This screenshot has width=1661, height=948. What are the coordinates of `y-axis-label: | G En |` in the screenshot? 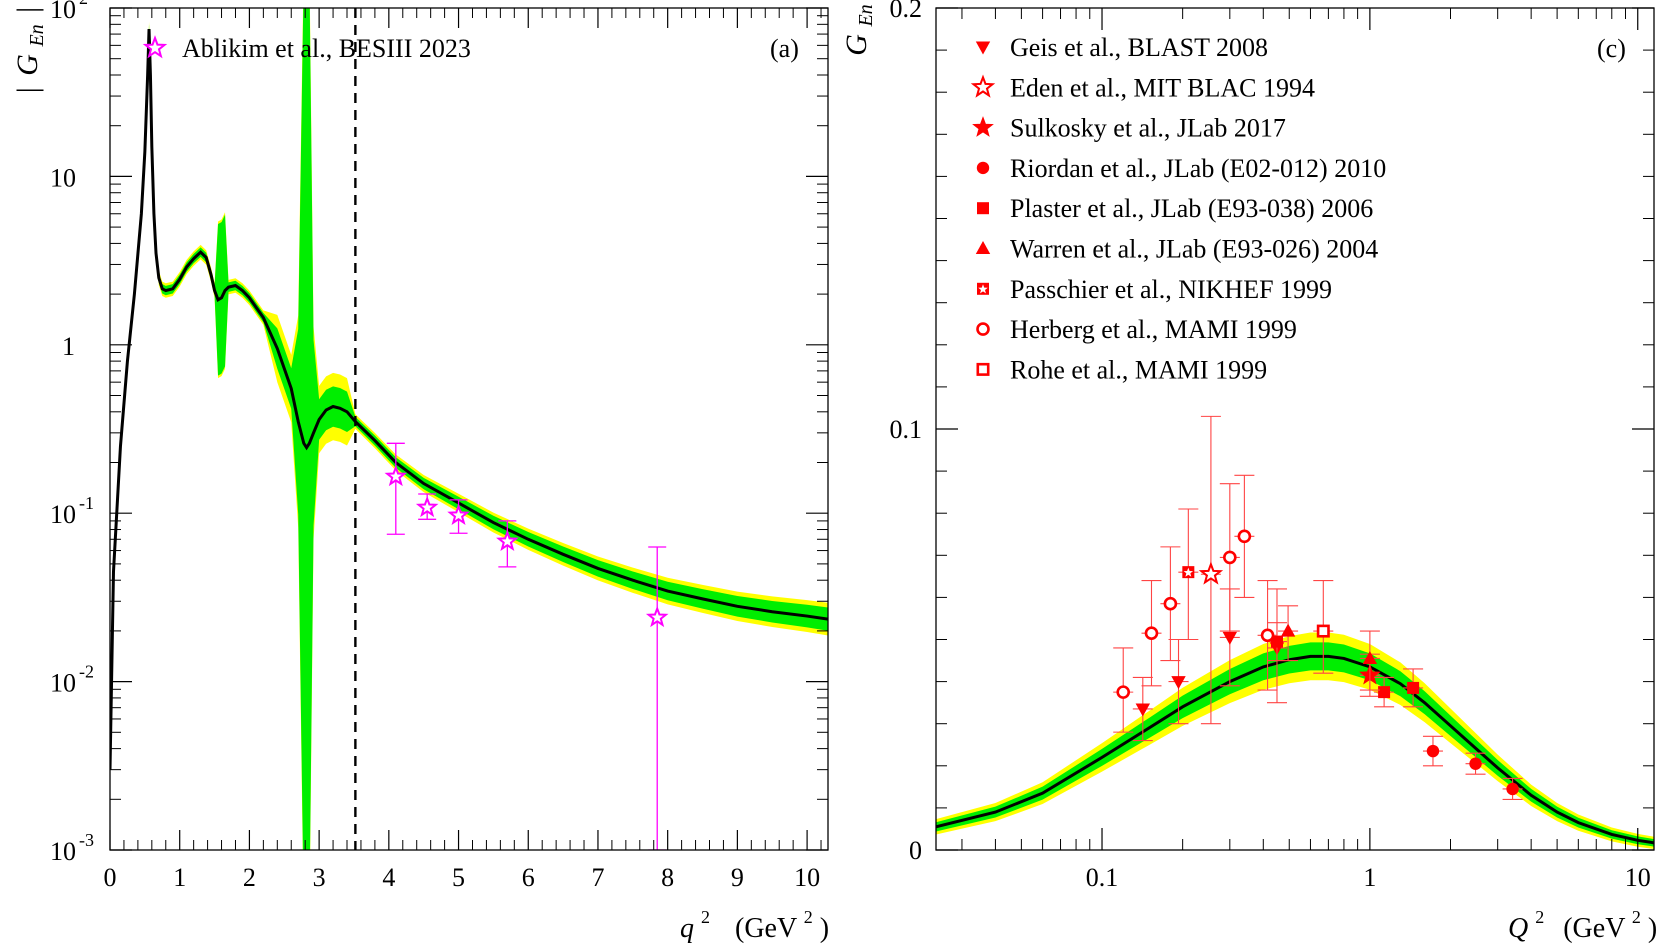 It's located at (30, 50).